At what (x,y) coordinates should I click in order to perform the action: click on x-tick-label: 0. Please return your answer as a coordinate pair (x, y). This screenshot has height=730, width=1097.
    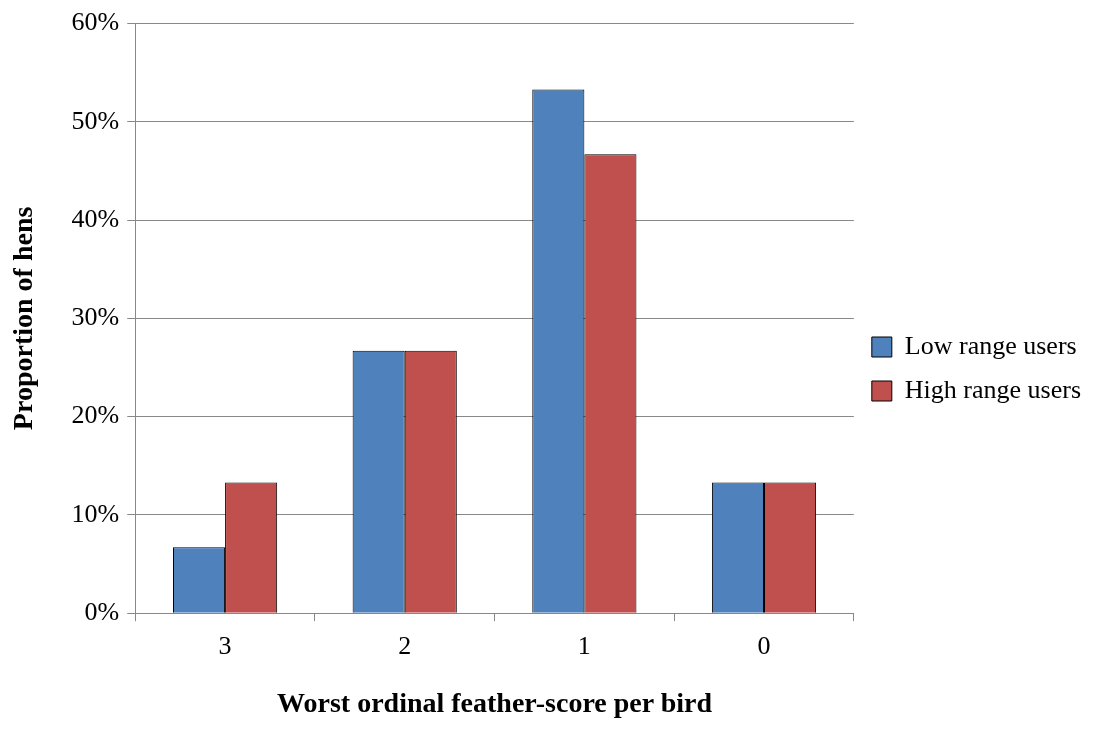
    Looking at the image, I should click on (764, 645).